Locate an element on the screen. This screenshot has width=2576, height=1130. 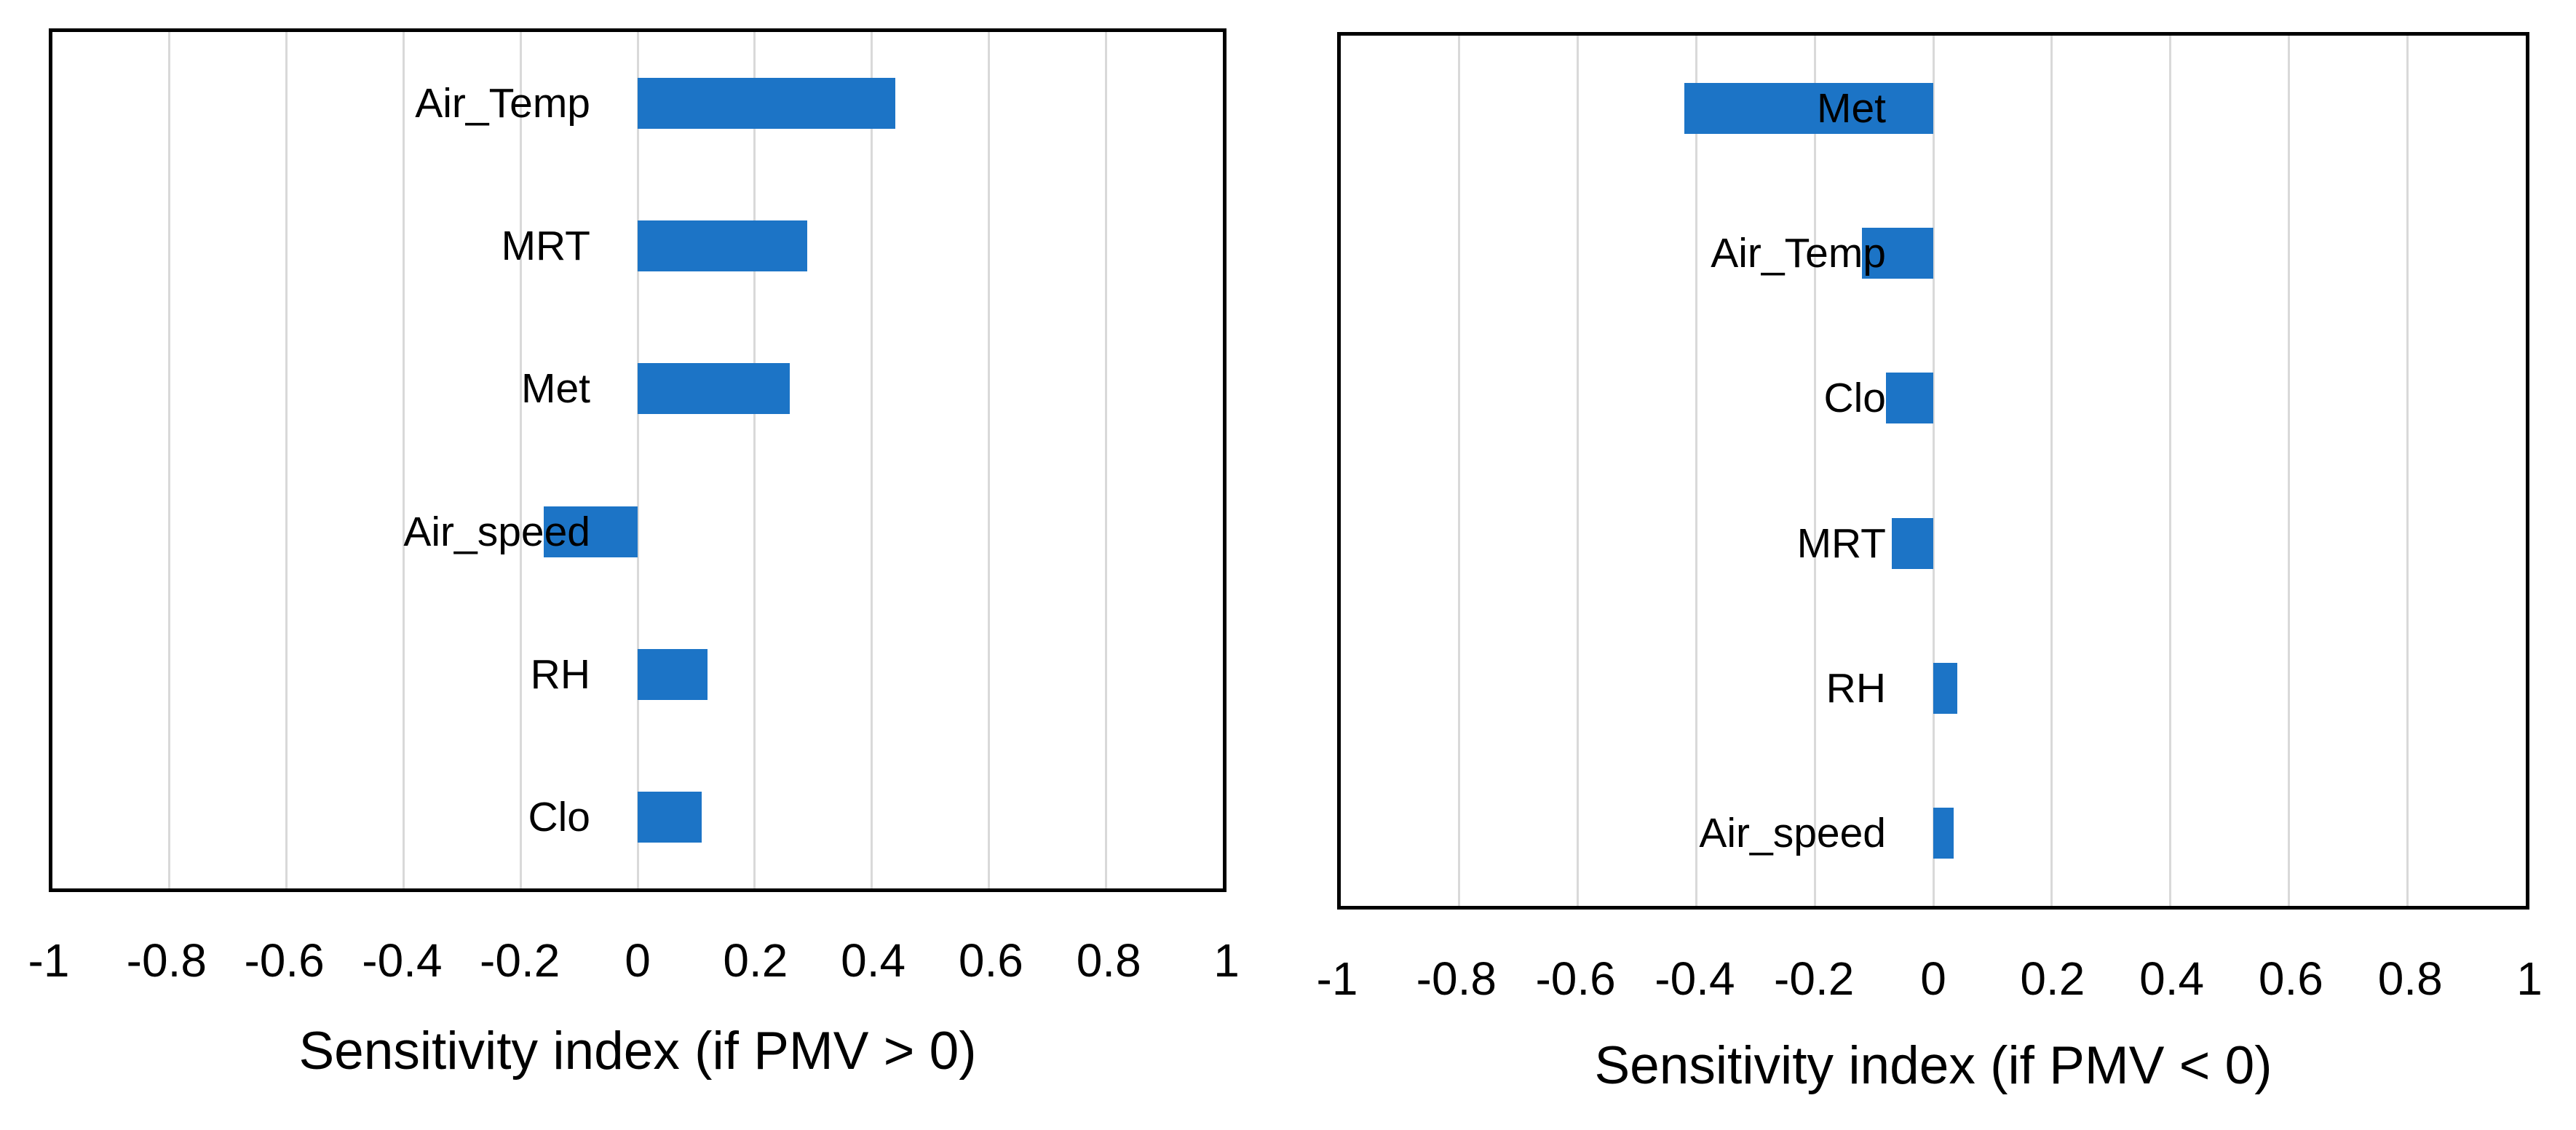
x-axis-title: Sensitivity index (if PMV < 0) is located at coordinates (1933, 1065).